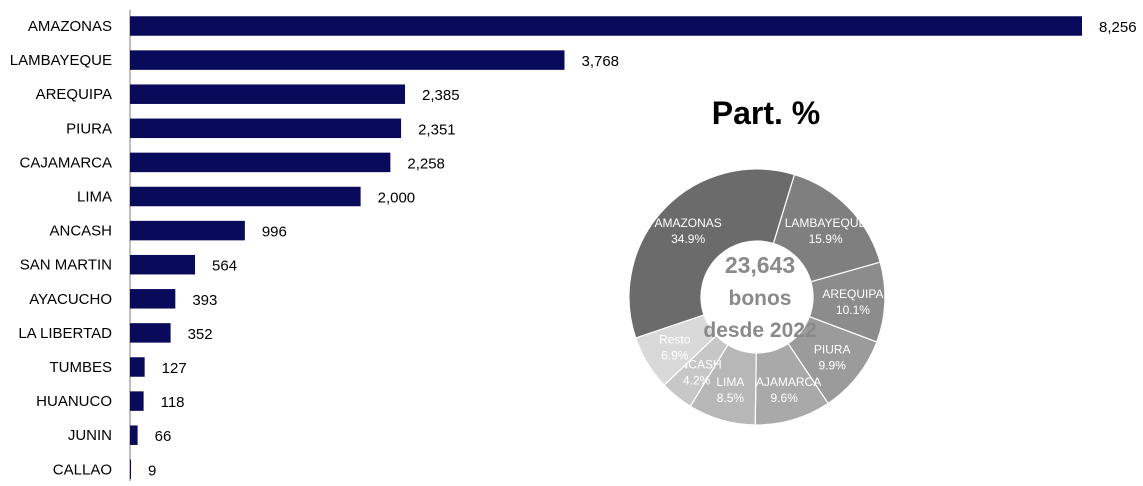 The height and width of the screenshot is (486, 1143). What do you see at coordinates (760, 265) in the screenshot?
I see `donut-center-text: 23,643` at bounding box center [760, 265].